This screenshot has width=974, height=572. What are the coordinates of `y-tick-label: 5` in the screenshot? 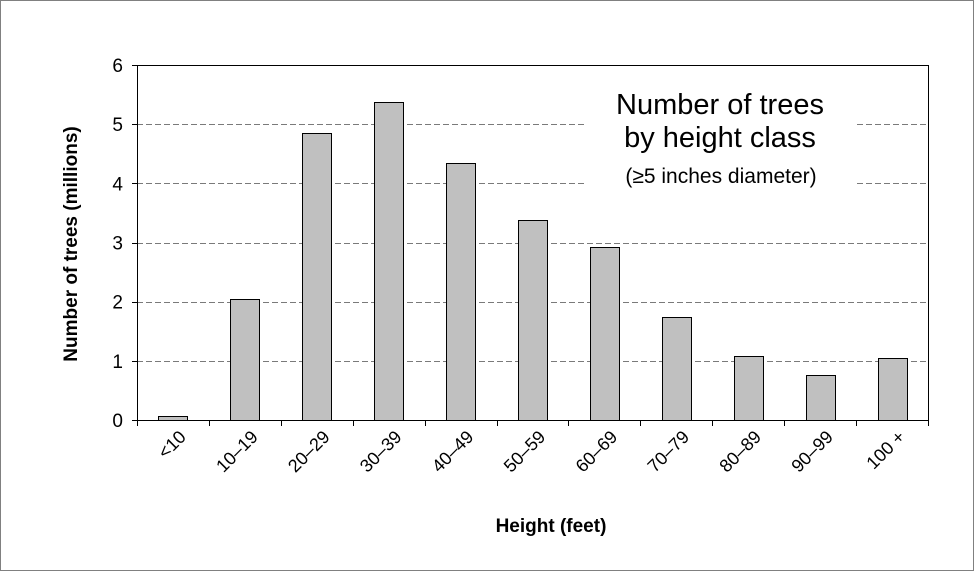 It's located at (117, 125).